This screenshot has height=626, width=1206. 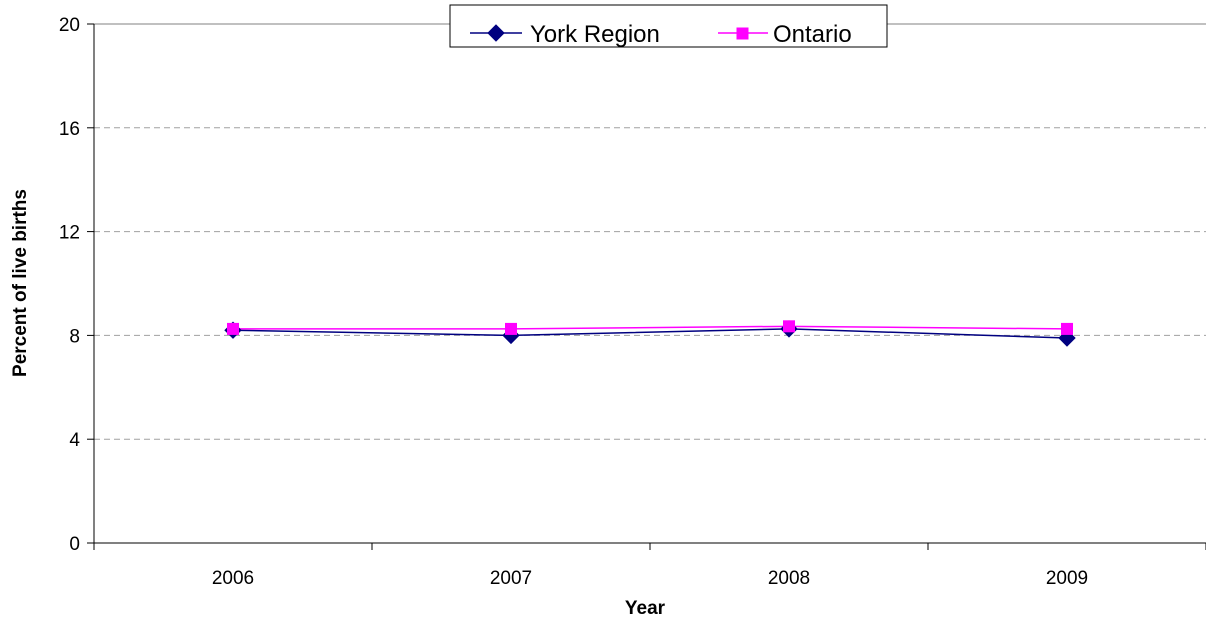 I want to click on x-tick-label: 2007, so click(x=511, y=578).